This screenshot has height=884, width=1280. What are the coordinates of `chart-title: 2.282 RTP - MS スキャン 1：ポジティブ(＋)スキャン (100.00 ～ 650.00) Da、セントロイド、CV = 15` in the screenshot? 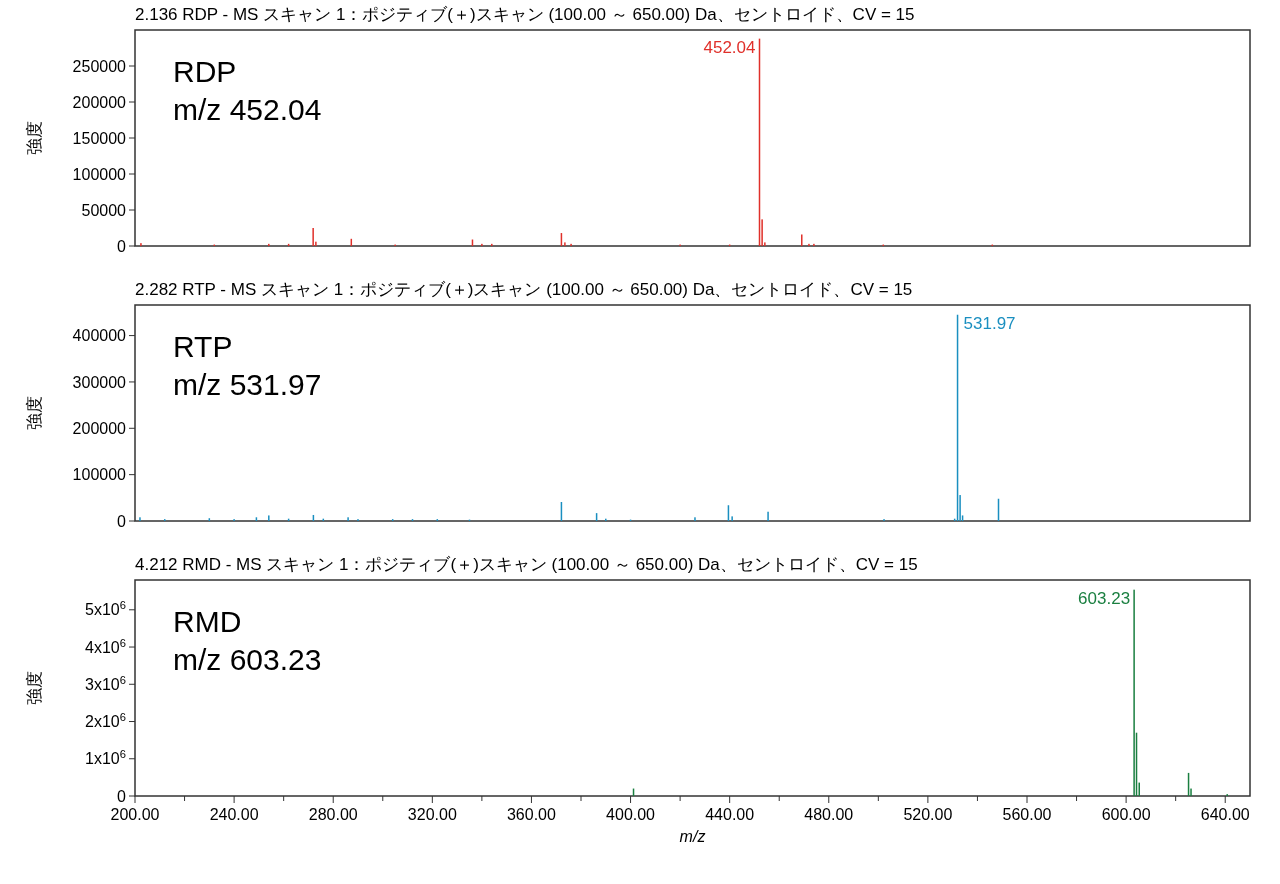 It's located at (524, 289).